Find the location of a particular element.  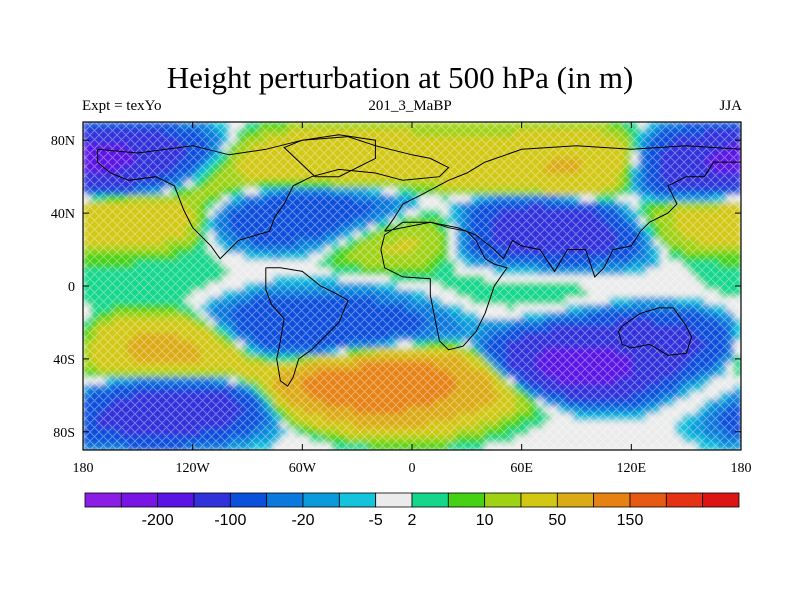

right-string: JJA is located at coordinates (730, 106).